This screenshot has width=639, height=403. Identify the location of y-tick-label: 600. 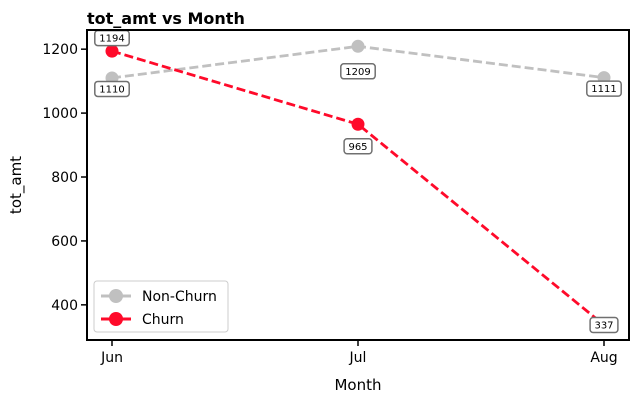
(64, 242).